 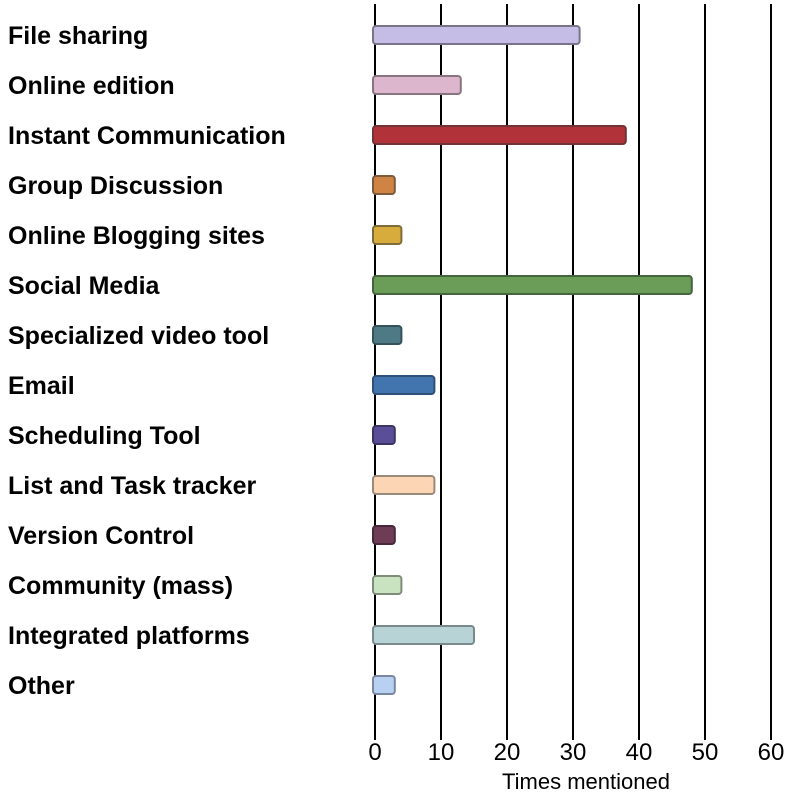 I want to click on x-axis-title: Times mentioned, so click(x=586, y=781).